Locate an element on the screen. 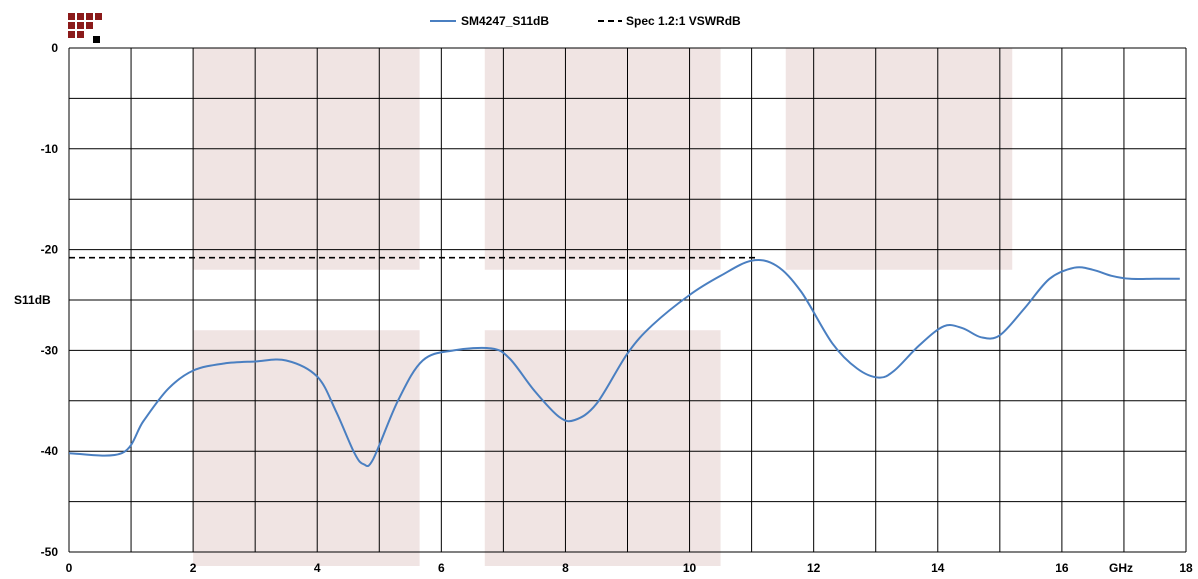 This screenshot has height=579, width=1198. x-tick-label: 14 is located at coordinates (938, 568).